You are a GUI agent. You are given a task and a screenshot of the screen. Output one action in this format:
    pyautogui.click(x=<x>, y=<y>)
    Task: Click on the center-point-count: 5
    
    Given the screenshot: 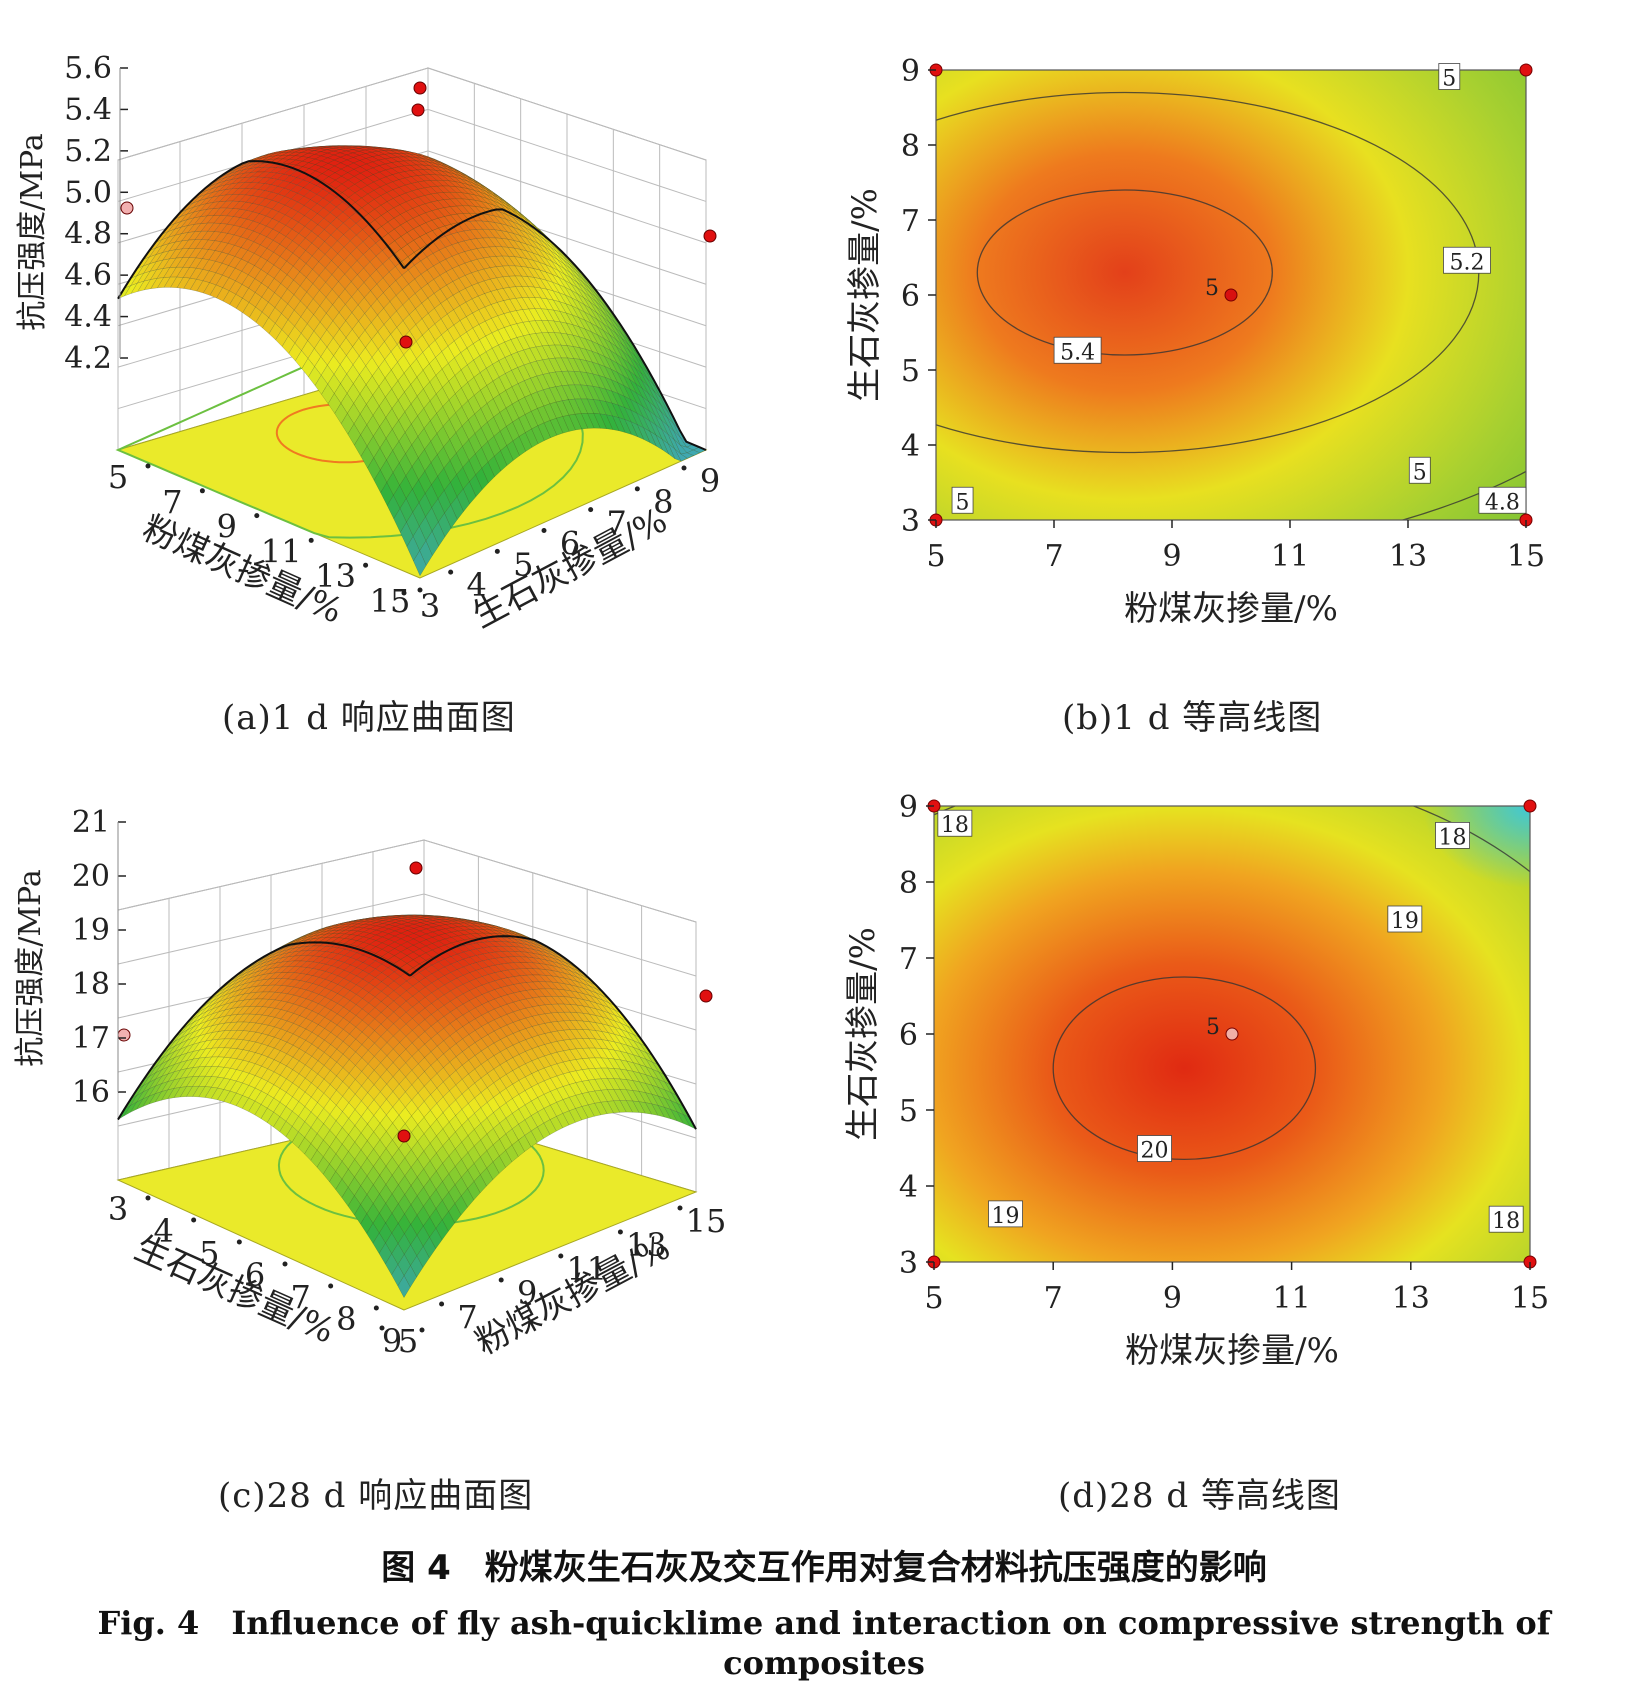 What is the action you would take?
    pyautogui.click(x=1213, y=1027)
    